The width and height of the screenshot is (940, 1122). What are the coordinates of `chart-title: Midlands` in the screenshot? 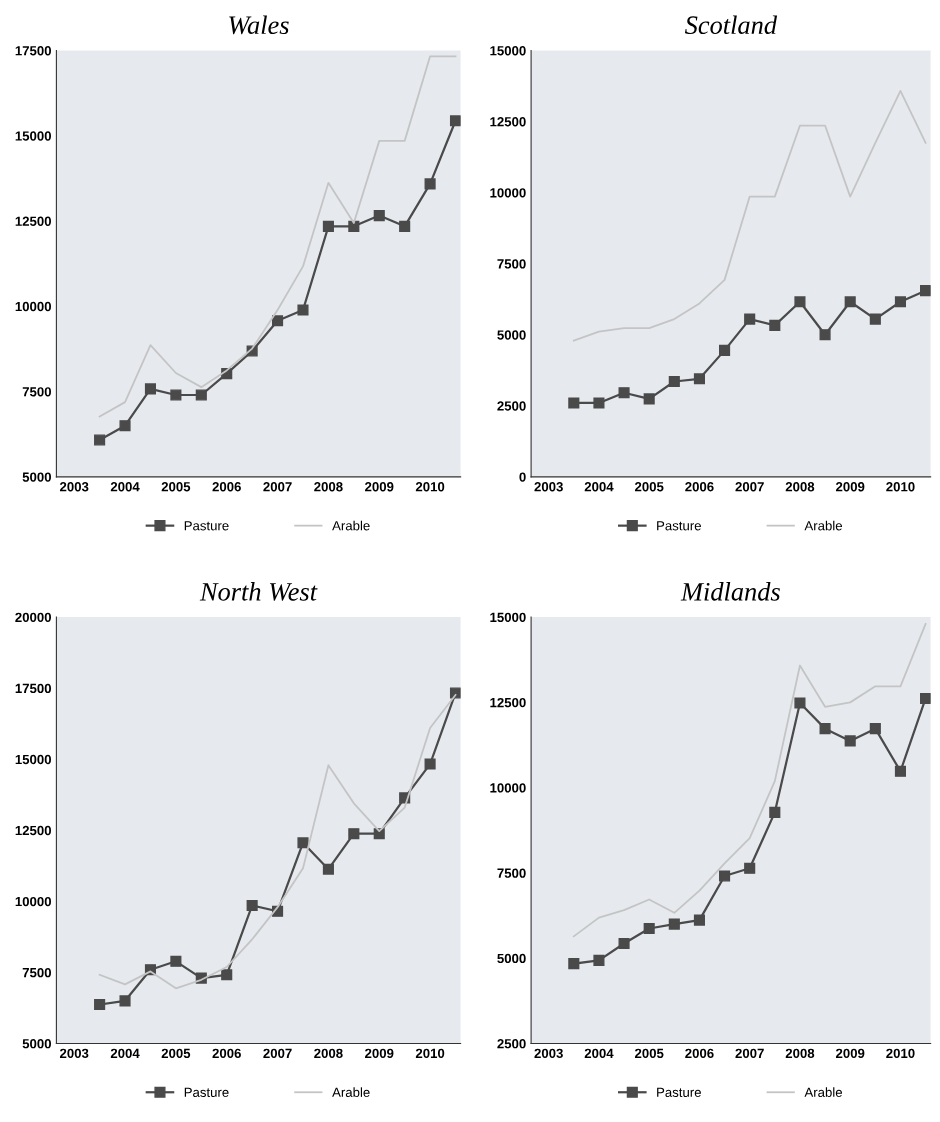 It's located at (730, 591).